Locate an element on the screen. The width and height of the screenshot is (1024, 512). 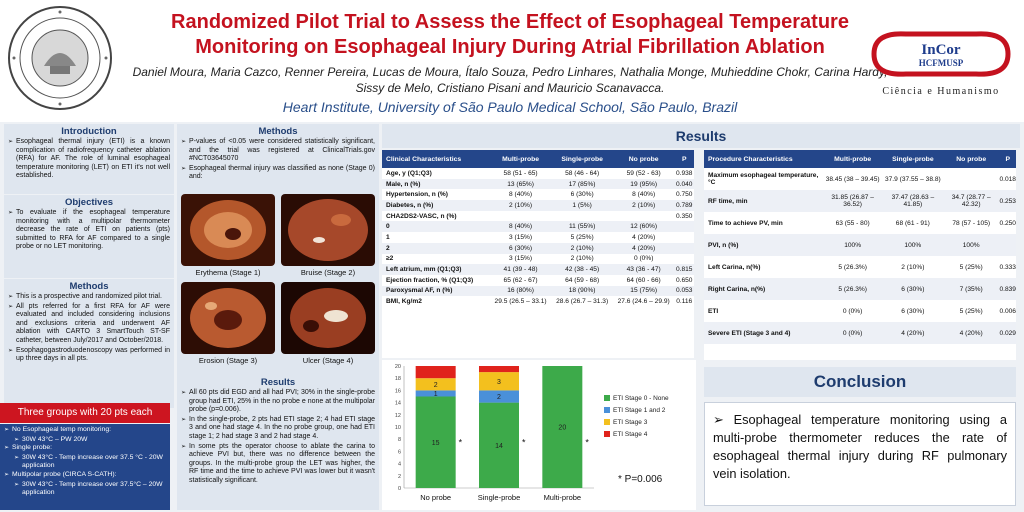
table-row: Male, n (%) 13 (65%) 17 (85%) 19 (95%) 0.040 is located at coordinates (538, 184).